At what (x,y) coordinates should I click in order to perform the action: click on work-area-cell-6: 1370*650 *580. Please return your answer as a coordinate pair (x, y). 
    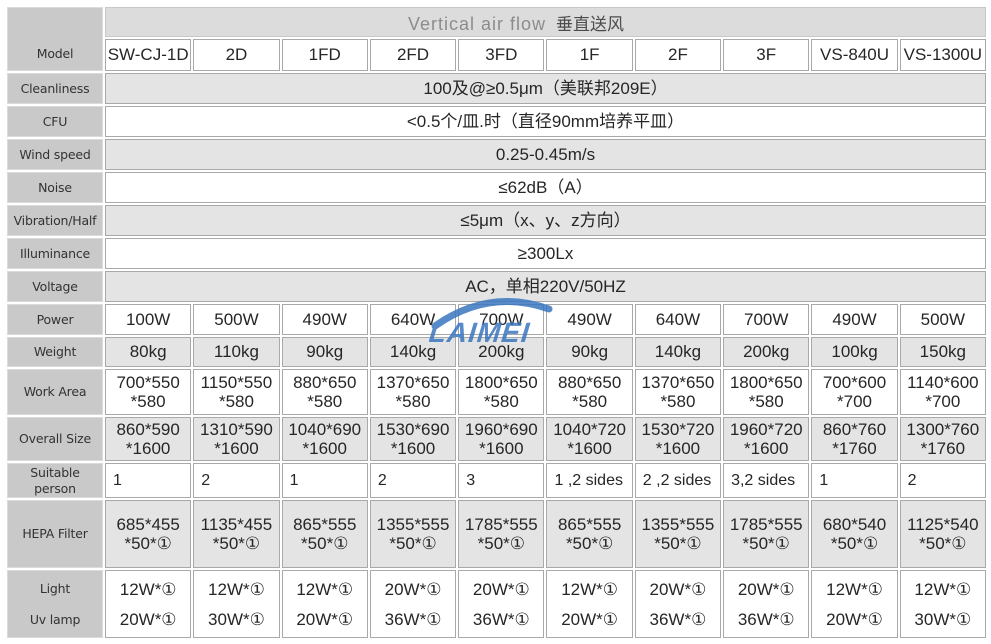
    Looking at the image, I should click on (678, 392).